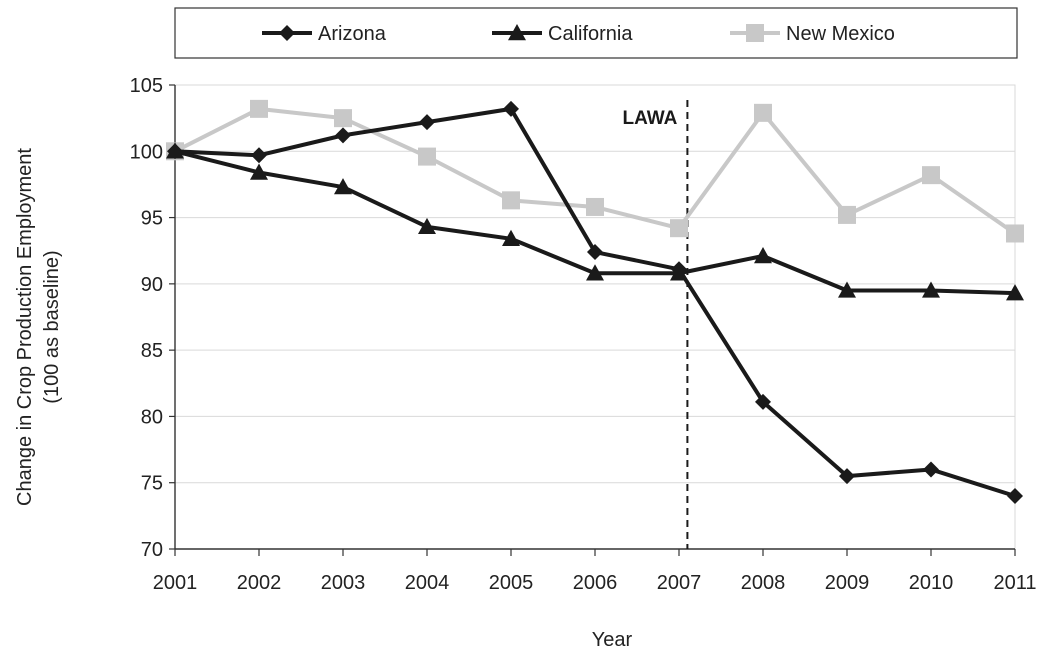  I want to click on y-axis-title-line2: (100 as baseline), so click(52, 326).